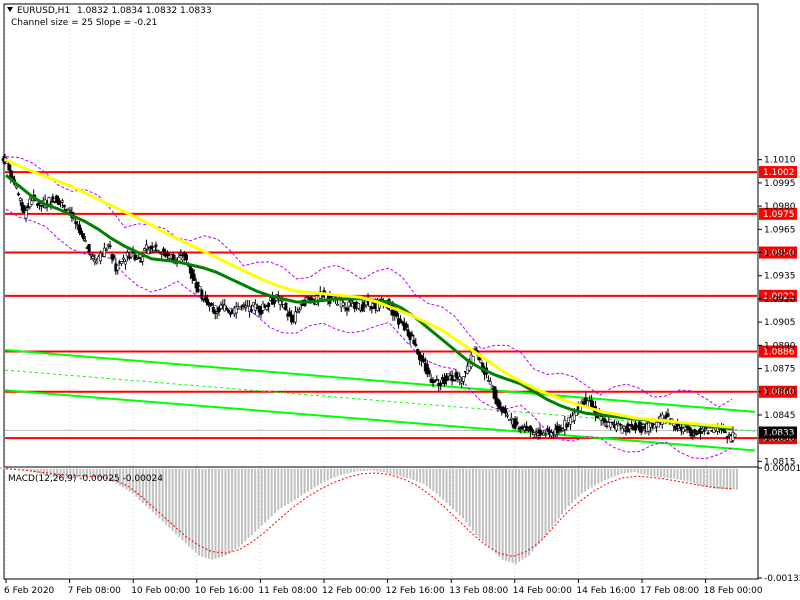 This screenshot has width=800, height=600. I want to click on price-tick-label: 1.0950, so click(780, 254).